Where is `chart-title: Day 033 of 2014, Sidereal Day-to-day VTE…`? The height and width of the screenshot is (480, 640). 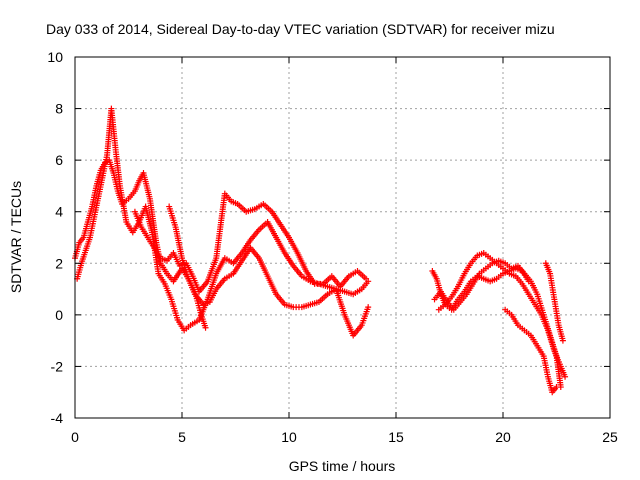
chart-title: Day 033 of 2014, Sidereal Day-to-day VTE… is located at coordinates (300, 29).